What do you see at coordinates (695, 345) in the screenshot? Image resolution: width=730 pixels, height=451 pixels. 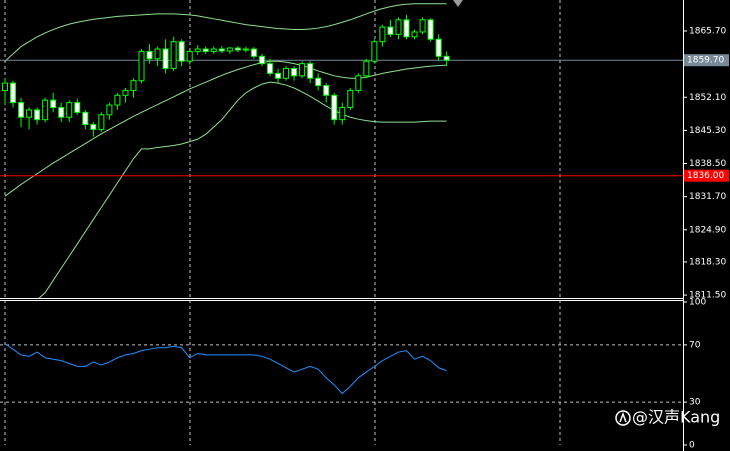 I see `y-tick-label: 70` at bounding box center [695, 345].